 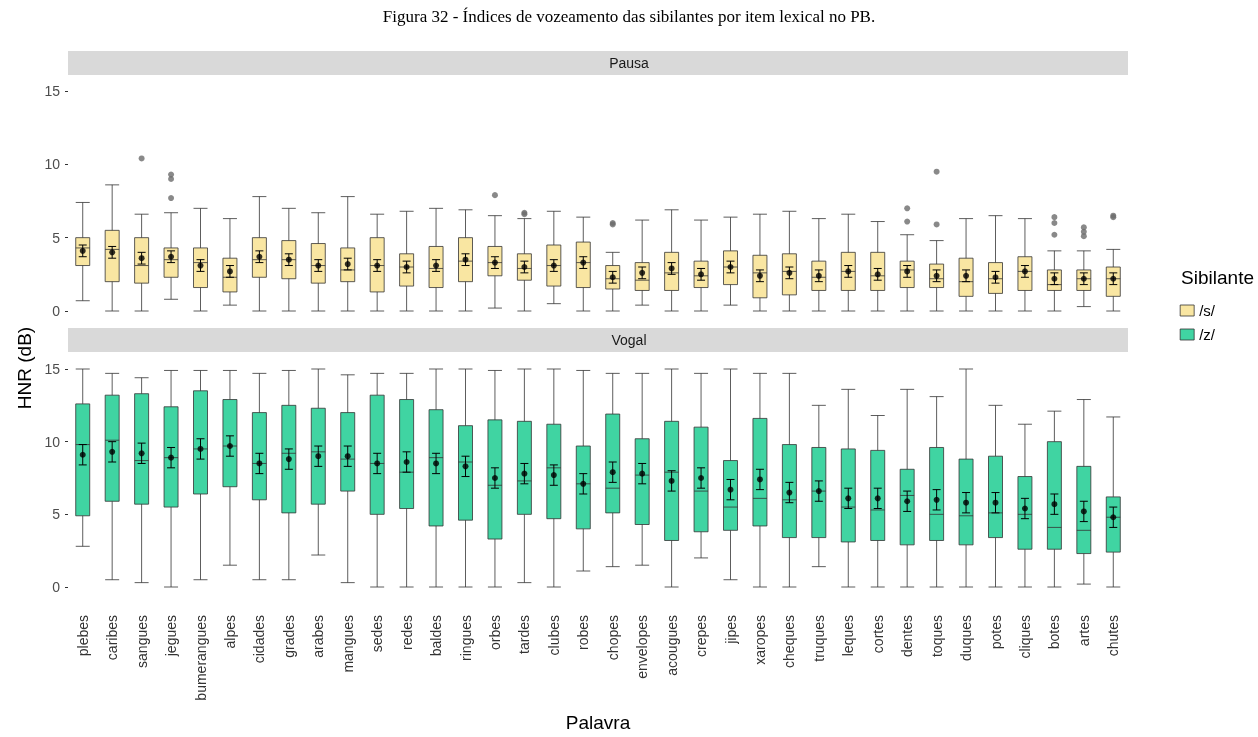 I want to click on x-tick-label: botes, so click(x=1054, y=632).